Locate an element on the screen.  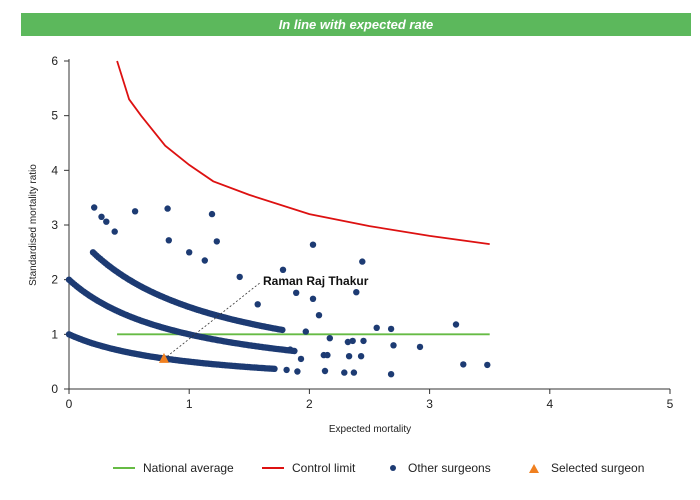
x-tick-label: 3 is located at coordinates (429, 404).